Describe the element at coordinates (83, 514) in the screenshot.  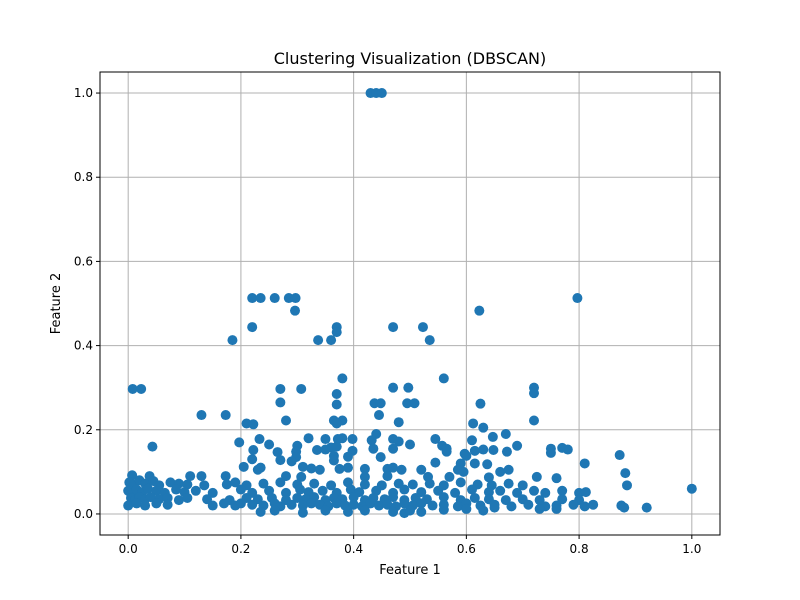
I see `y-tick-label: 0.0` at that location.